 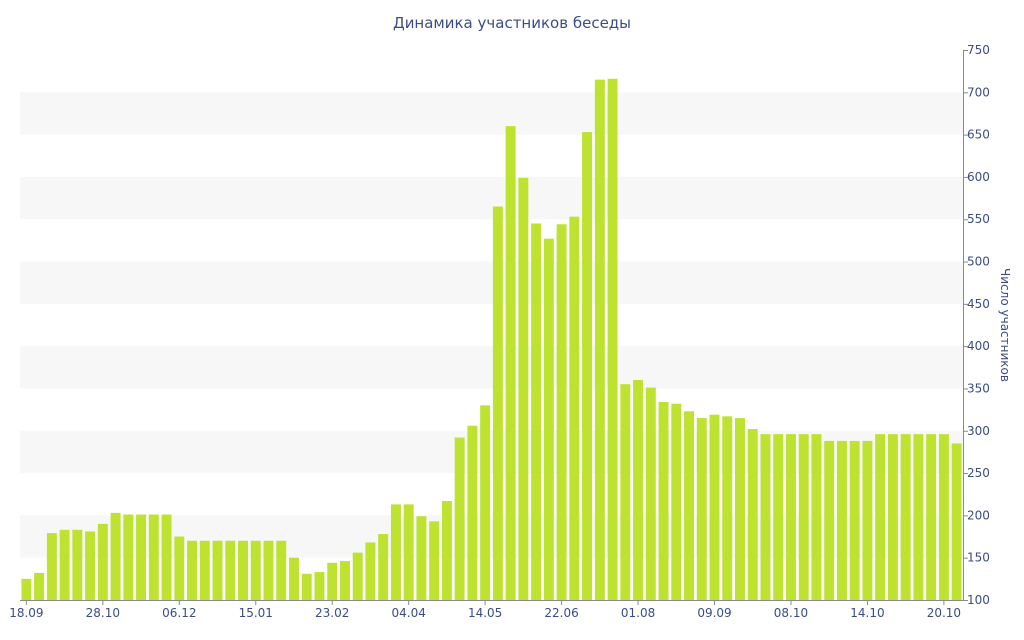 I want to click on x-tick-label: 01.08, so click(x=638, y=613).